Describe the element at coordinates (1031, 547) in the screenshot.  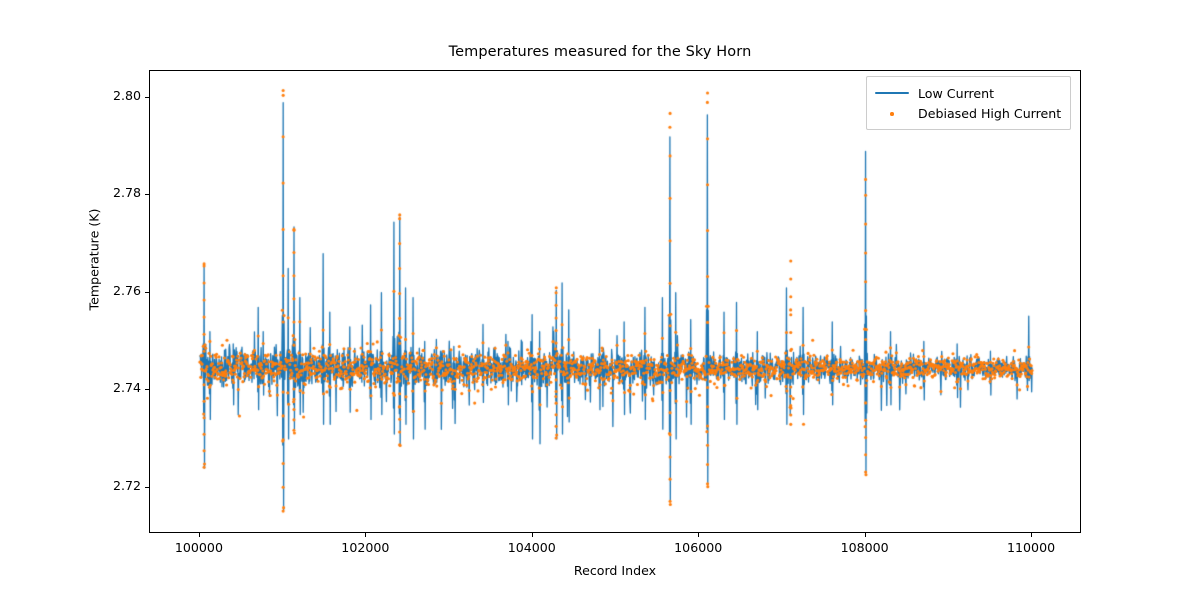
I see `x-tick-label: 110000` at that location.